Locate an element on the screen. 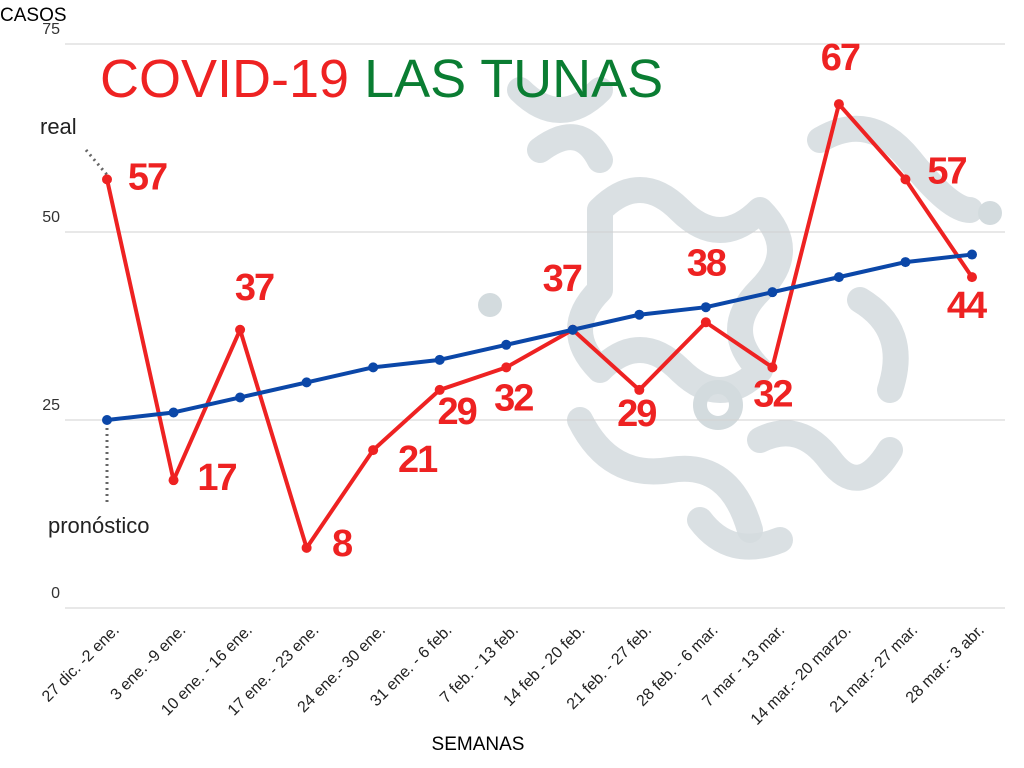 Image resolution: width=1024 pixels, height=768 pixels. chart-title: COVID-19 LAS TUNAS is located at coordinates (381, 79).